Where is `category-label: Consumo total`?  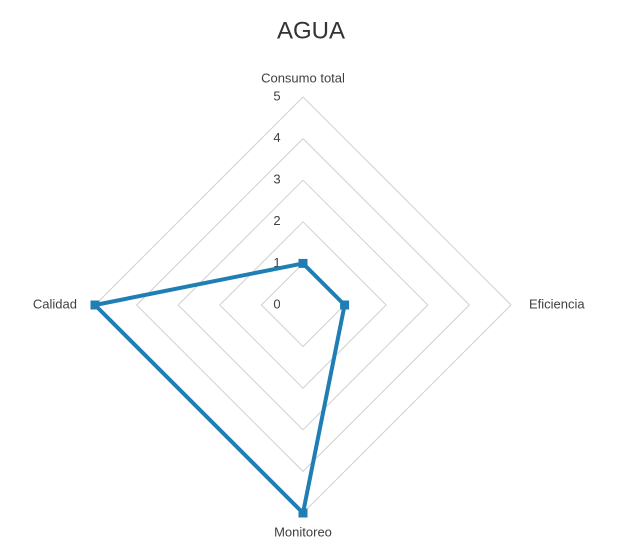
category-label: Consumo total is located at coordinates (303, 77).